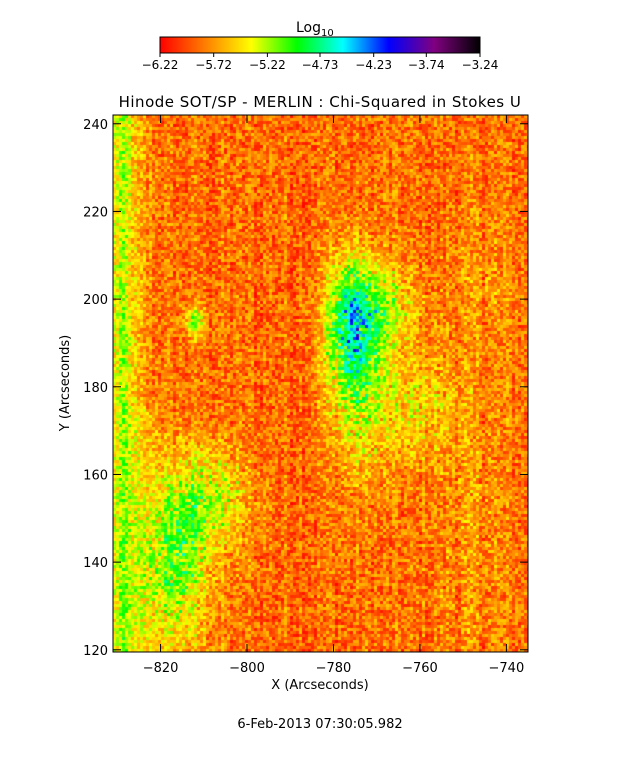 Image resolution: width=640 pixels, height=768 pixels. Describe the element at coordinates (334, 668) in the screenshot. I see `x-tick-label: −780` at that location.